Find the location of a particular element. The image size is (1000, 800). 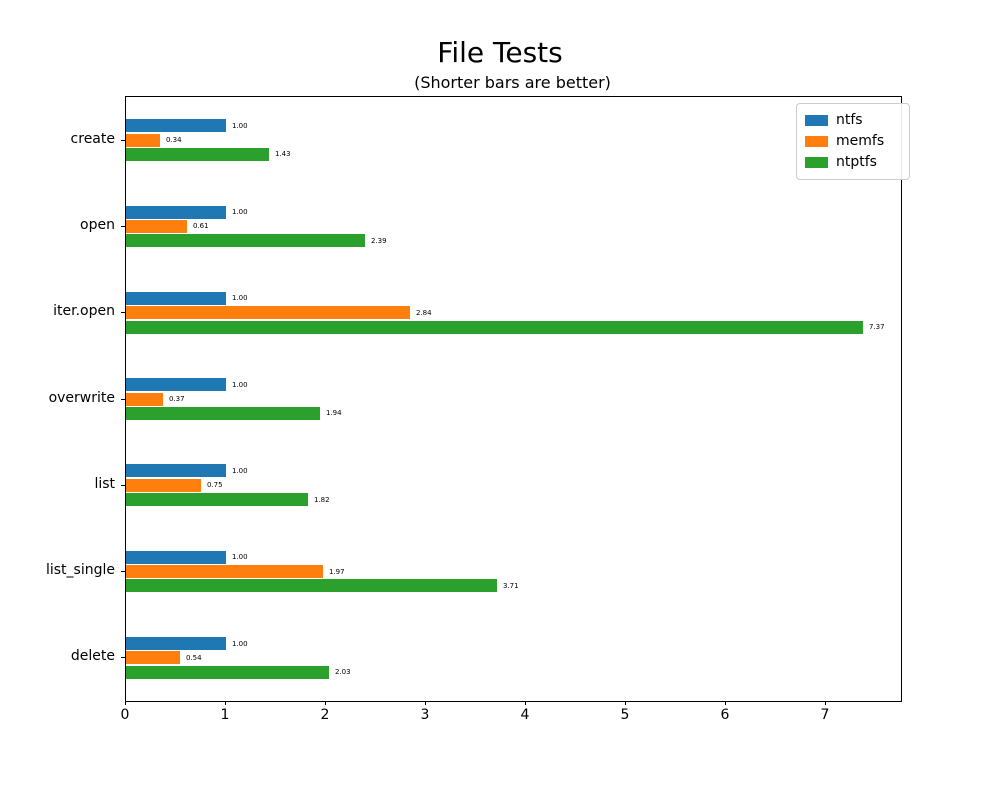

bar-ntptfs-create is located at coordinates (197, 154).